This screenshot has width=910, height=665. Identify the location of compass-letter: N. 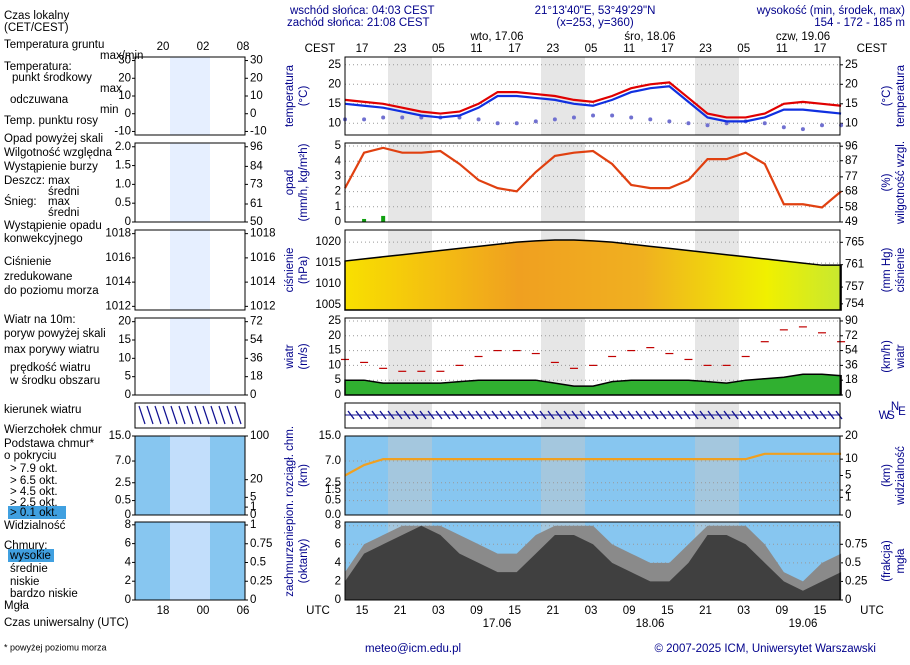
(895, 407).